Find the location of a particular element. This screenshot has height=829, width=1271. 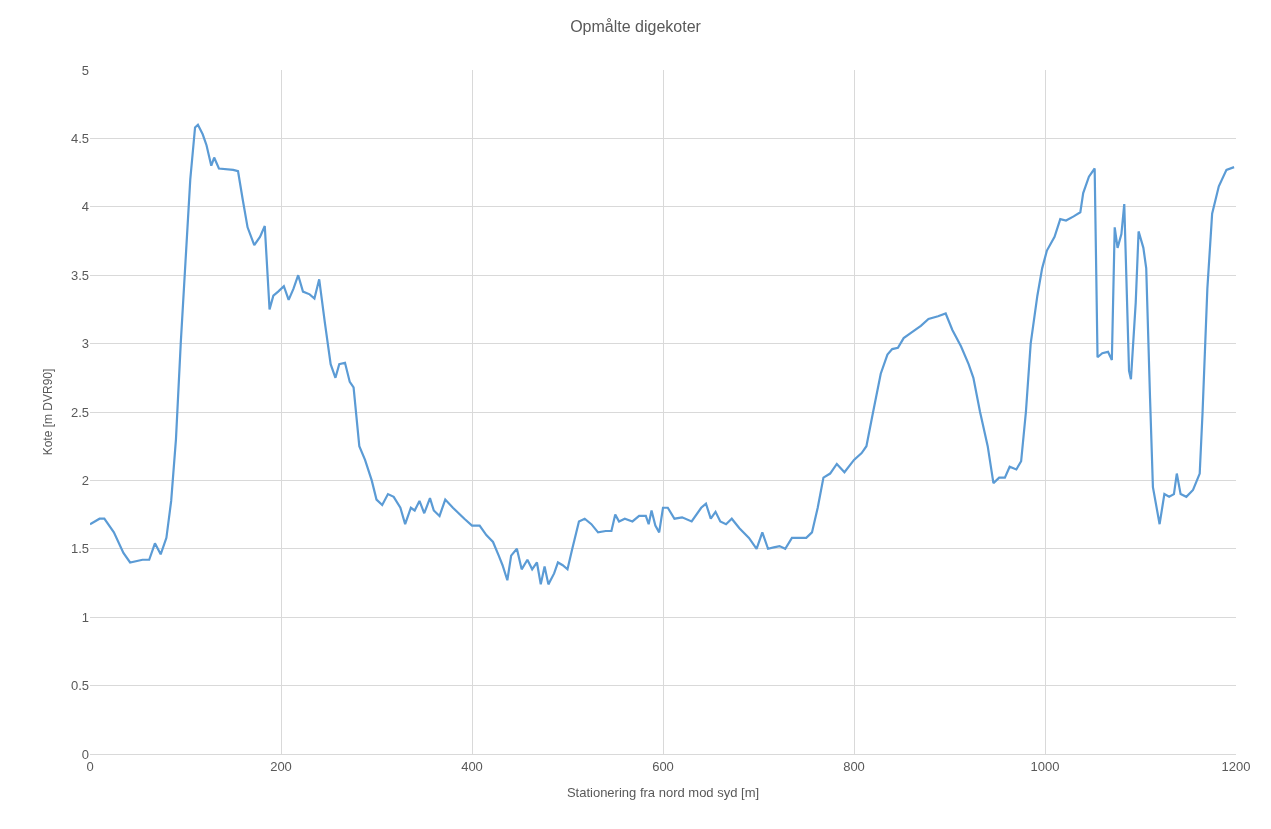

y-tick-label: 0.5 is located at coordinates (79, 686).